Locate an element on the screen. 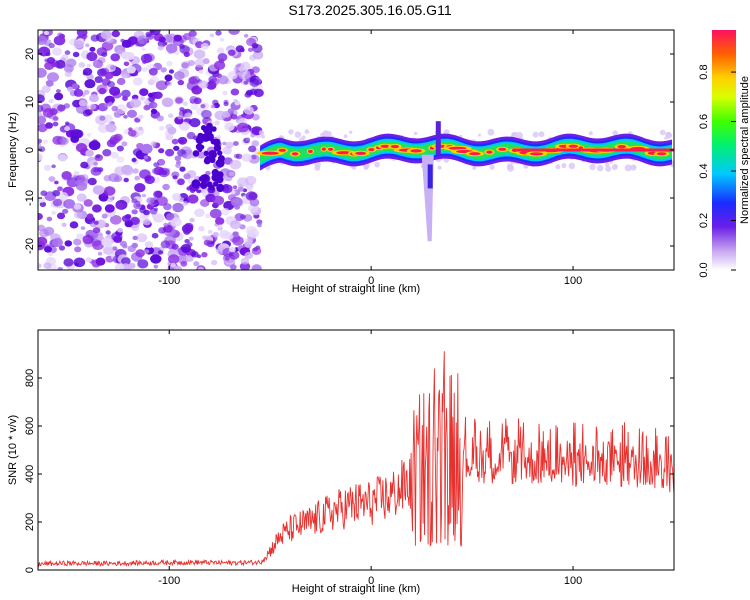  y-tick-label: 200 is located at coordinates (30, 522).